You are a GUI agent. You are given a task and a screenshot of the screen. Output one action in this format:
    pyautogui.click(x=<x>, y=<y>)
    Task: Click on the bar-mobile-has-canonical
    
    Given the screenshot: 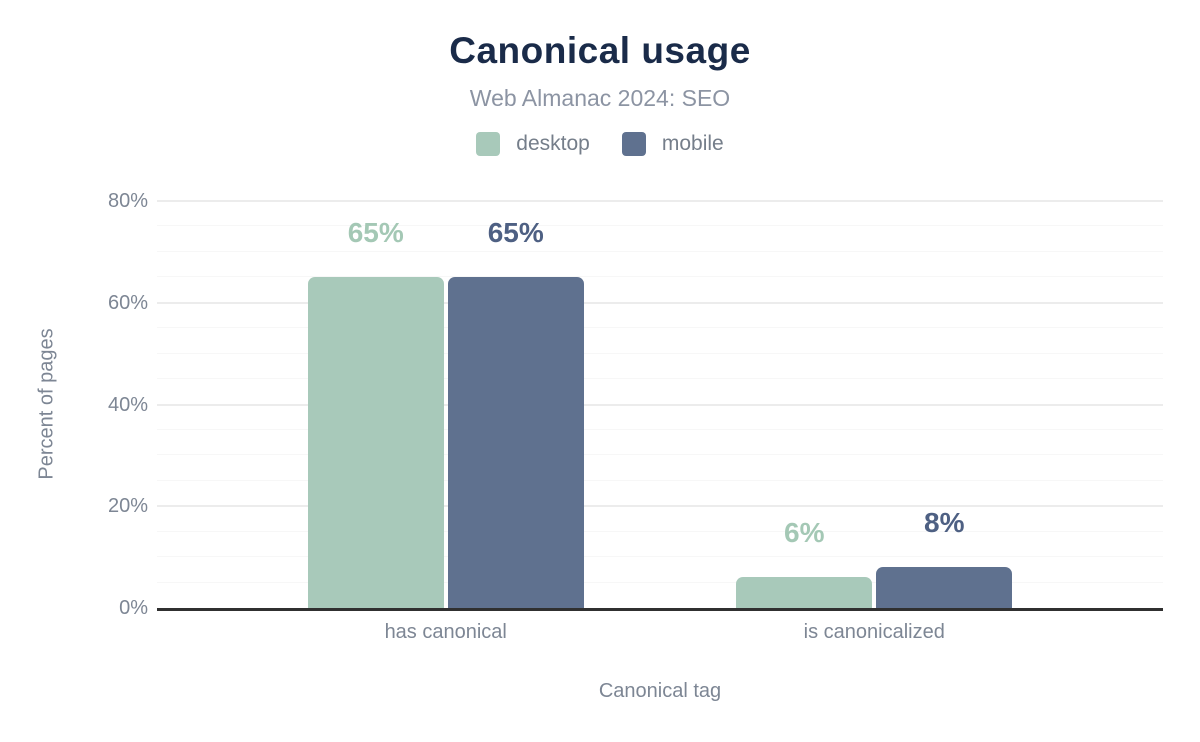 What is the action you would take?
    pyautogui.click(x=515, y=442)
    